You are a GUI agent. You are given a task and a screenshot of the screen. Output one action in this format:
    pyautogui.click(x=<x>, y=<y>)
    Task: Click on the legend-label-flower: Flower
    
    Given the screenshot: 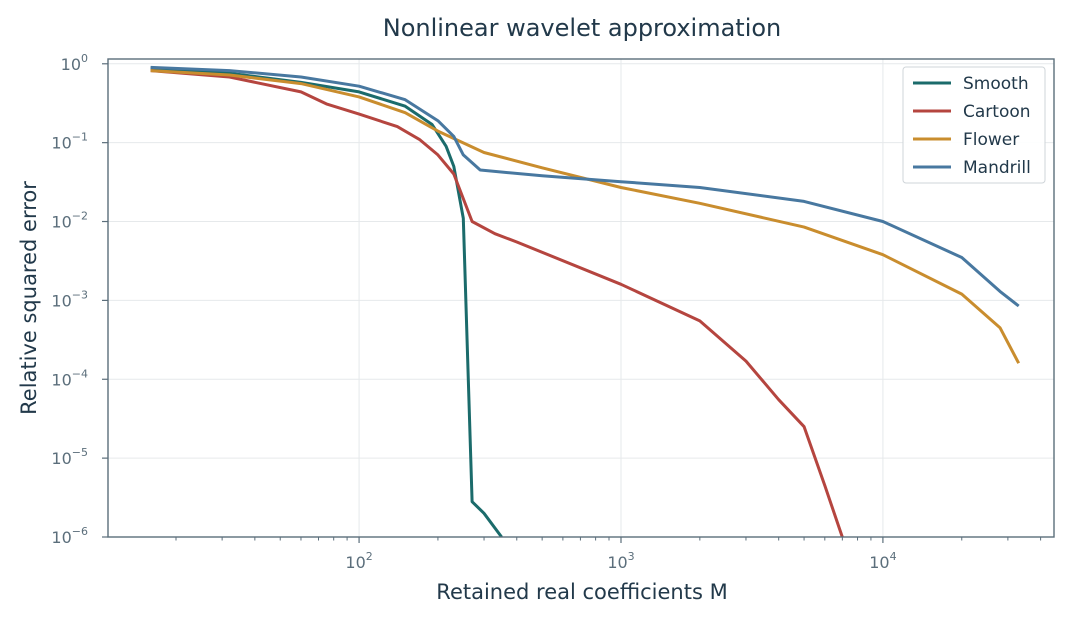 What is the action you would take?
    pyautogui.click(x=991, y=140)
    